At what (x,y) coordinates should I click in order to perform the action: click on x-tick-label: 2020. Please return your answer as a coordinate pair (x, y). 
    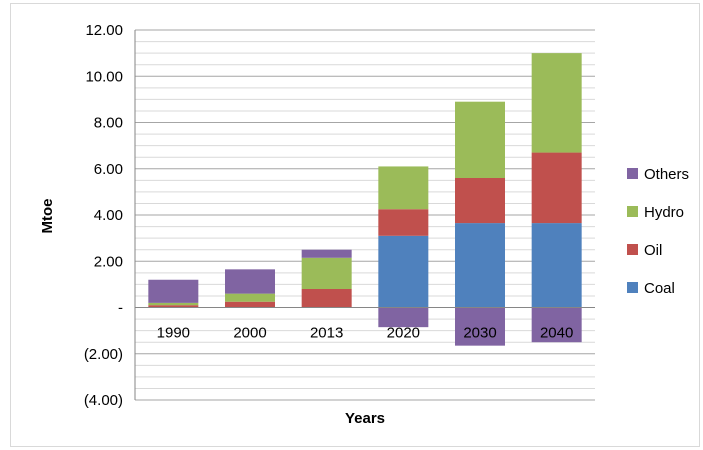
    Looking at the image, I should click on (403, 333).